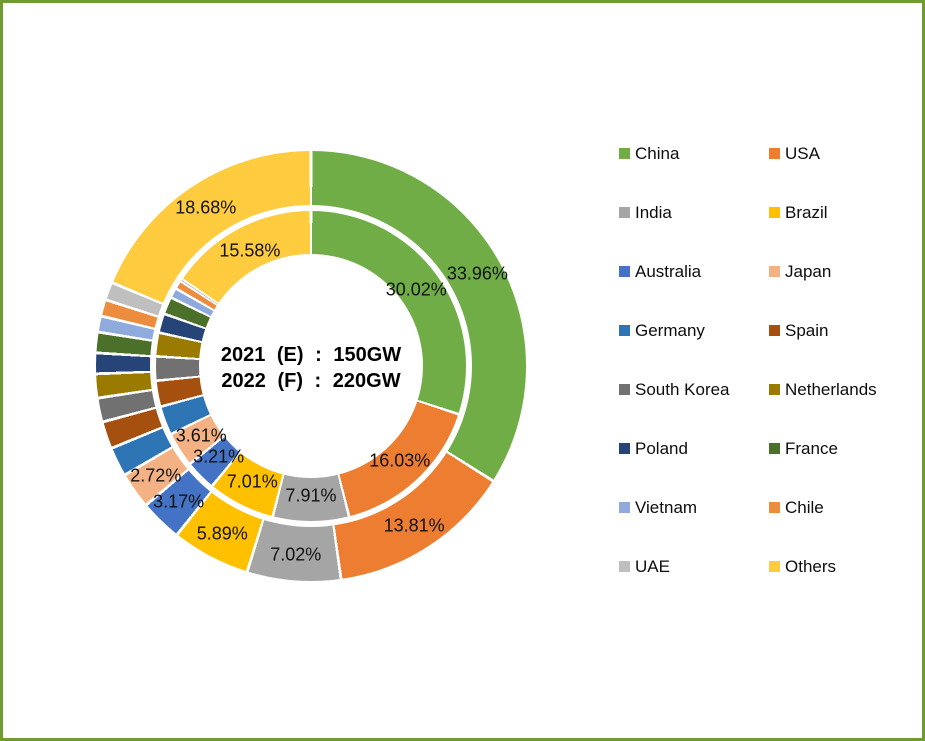  Describe the element at coordinates (661, 448) in the screenshot. I see `legend-label: Poland` at that location.